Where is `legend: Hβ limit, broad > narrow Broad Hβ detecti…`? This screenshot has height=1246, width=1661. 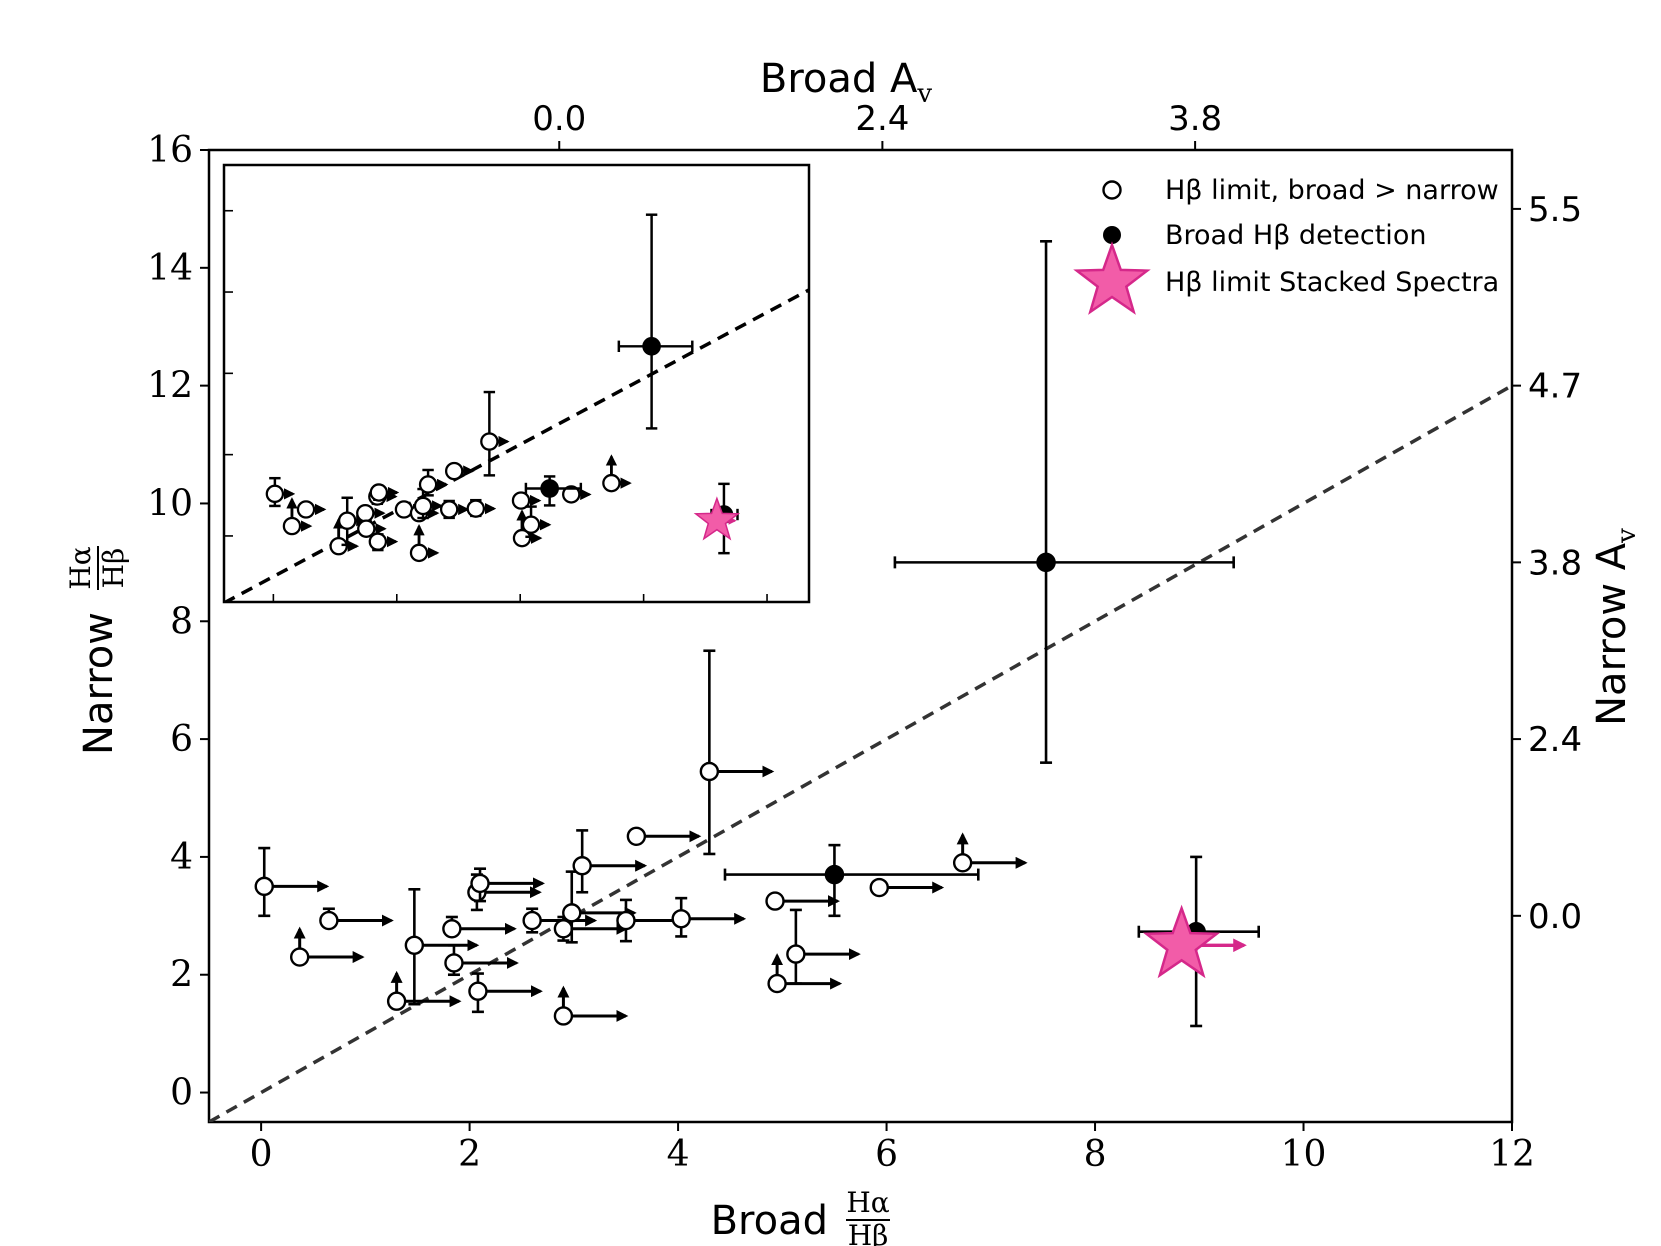 legend: Hβ limit, broad > narrow Broad Hβ detecti… is located at coordinates (1286, 245).